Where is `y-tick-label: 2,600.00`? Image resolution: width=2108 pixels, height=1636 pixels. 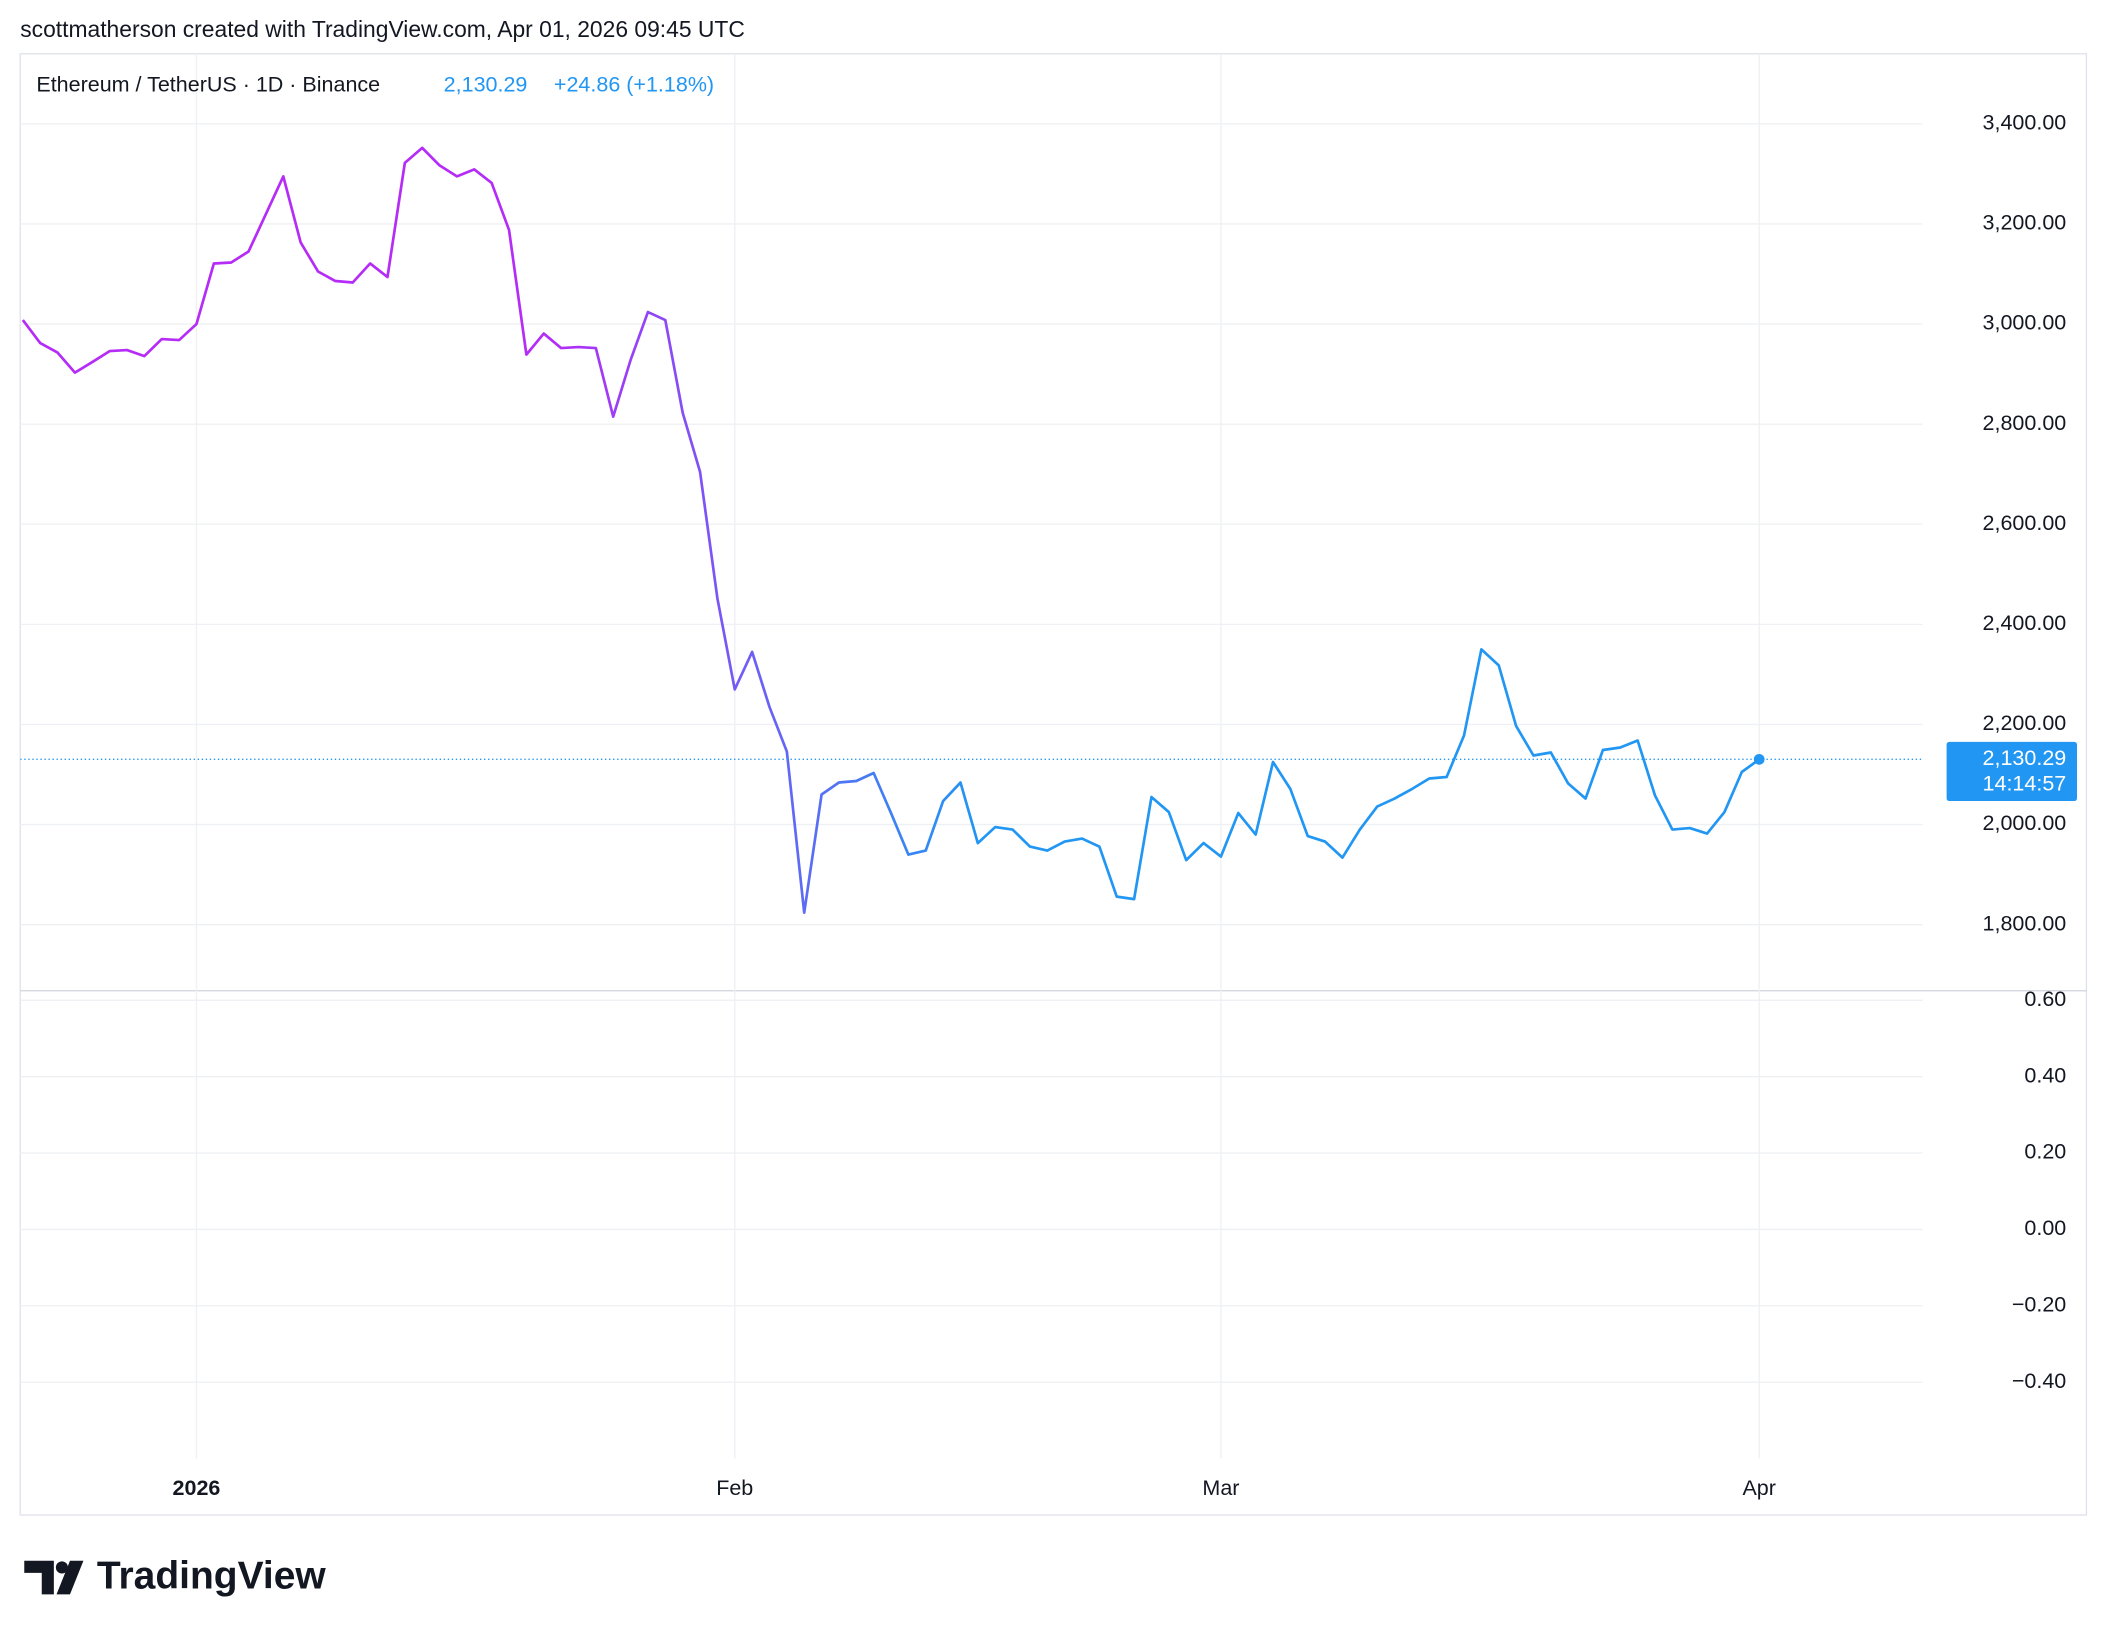 y-tick-label: 2,600.00 is located at coordinates (2025, 523).